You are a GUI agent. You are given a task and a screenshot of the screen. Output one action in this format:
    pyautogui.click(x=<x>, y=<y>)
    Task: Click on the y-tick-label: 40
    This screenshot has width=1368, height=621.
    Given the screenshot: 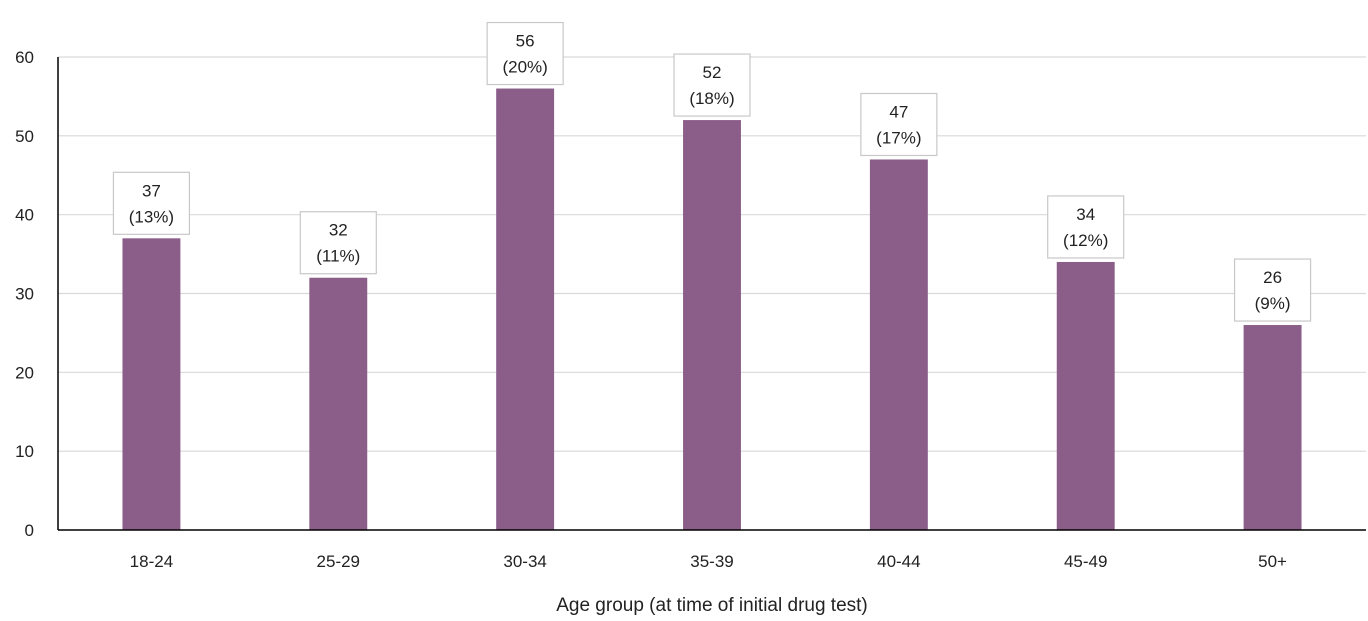 What is the action you would take?
    pyautogui.click(x=24, y=215)
    